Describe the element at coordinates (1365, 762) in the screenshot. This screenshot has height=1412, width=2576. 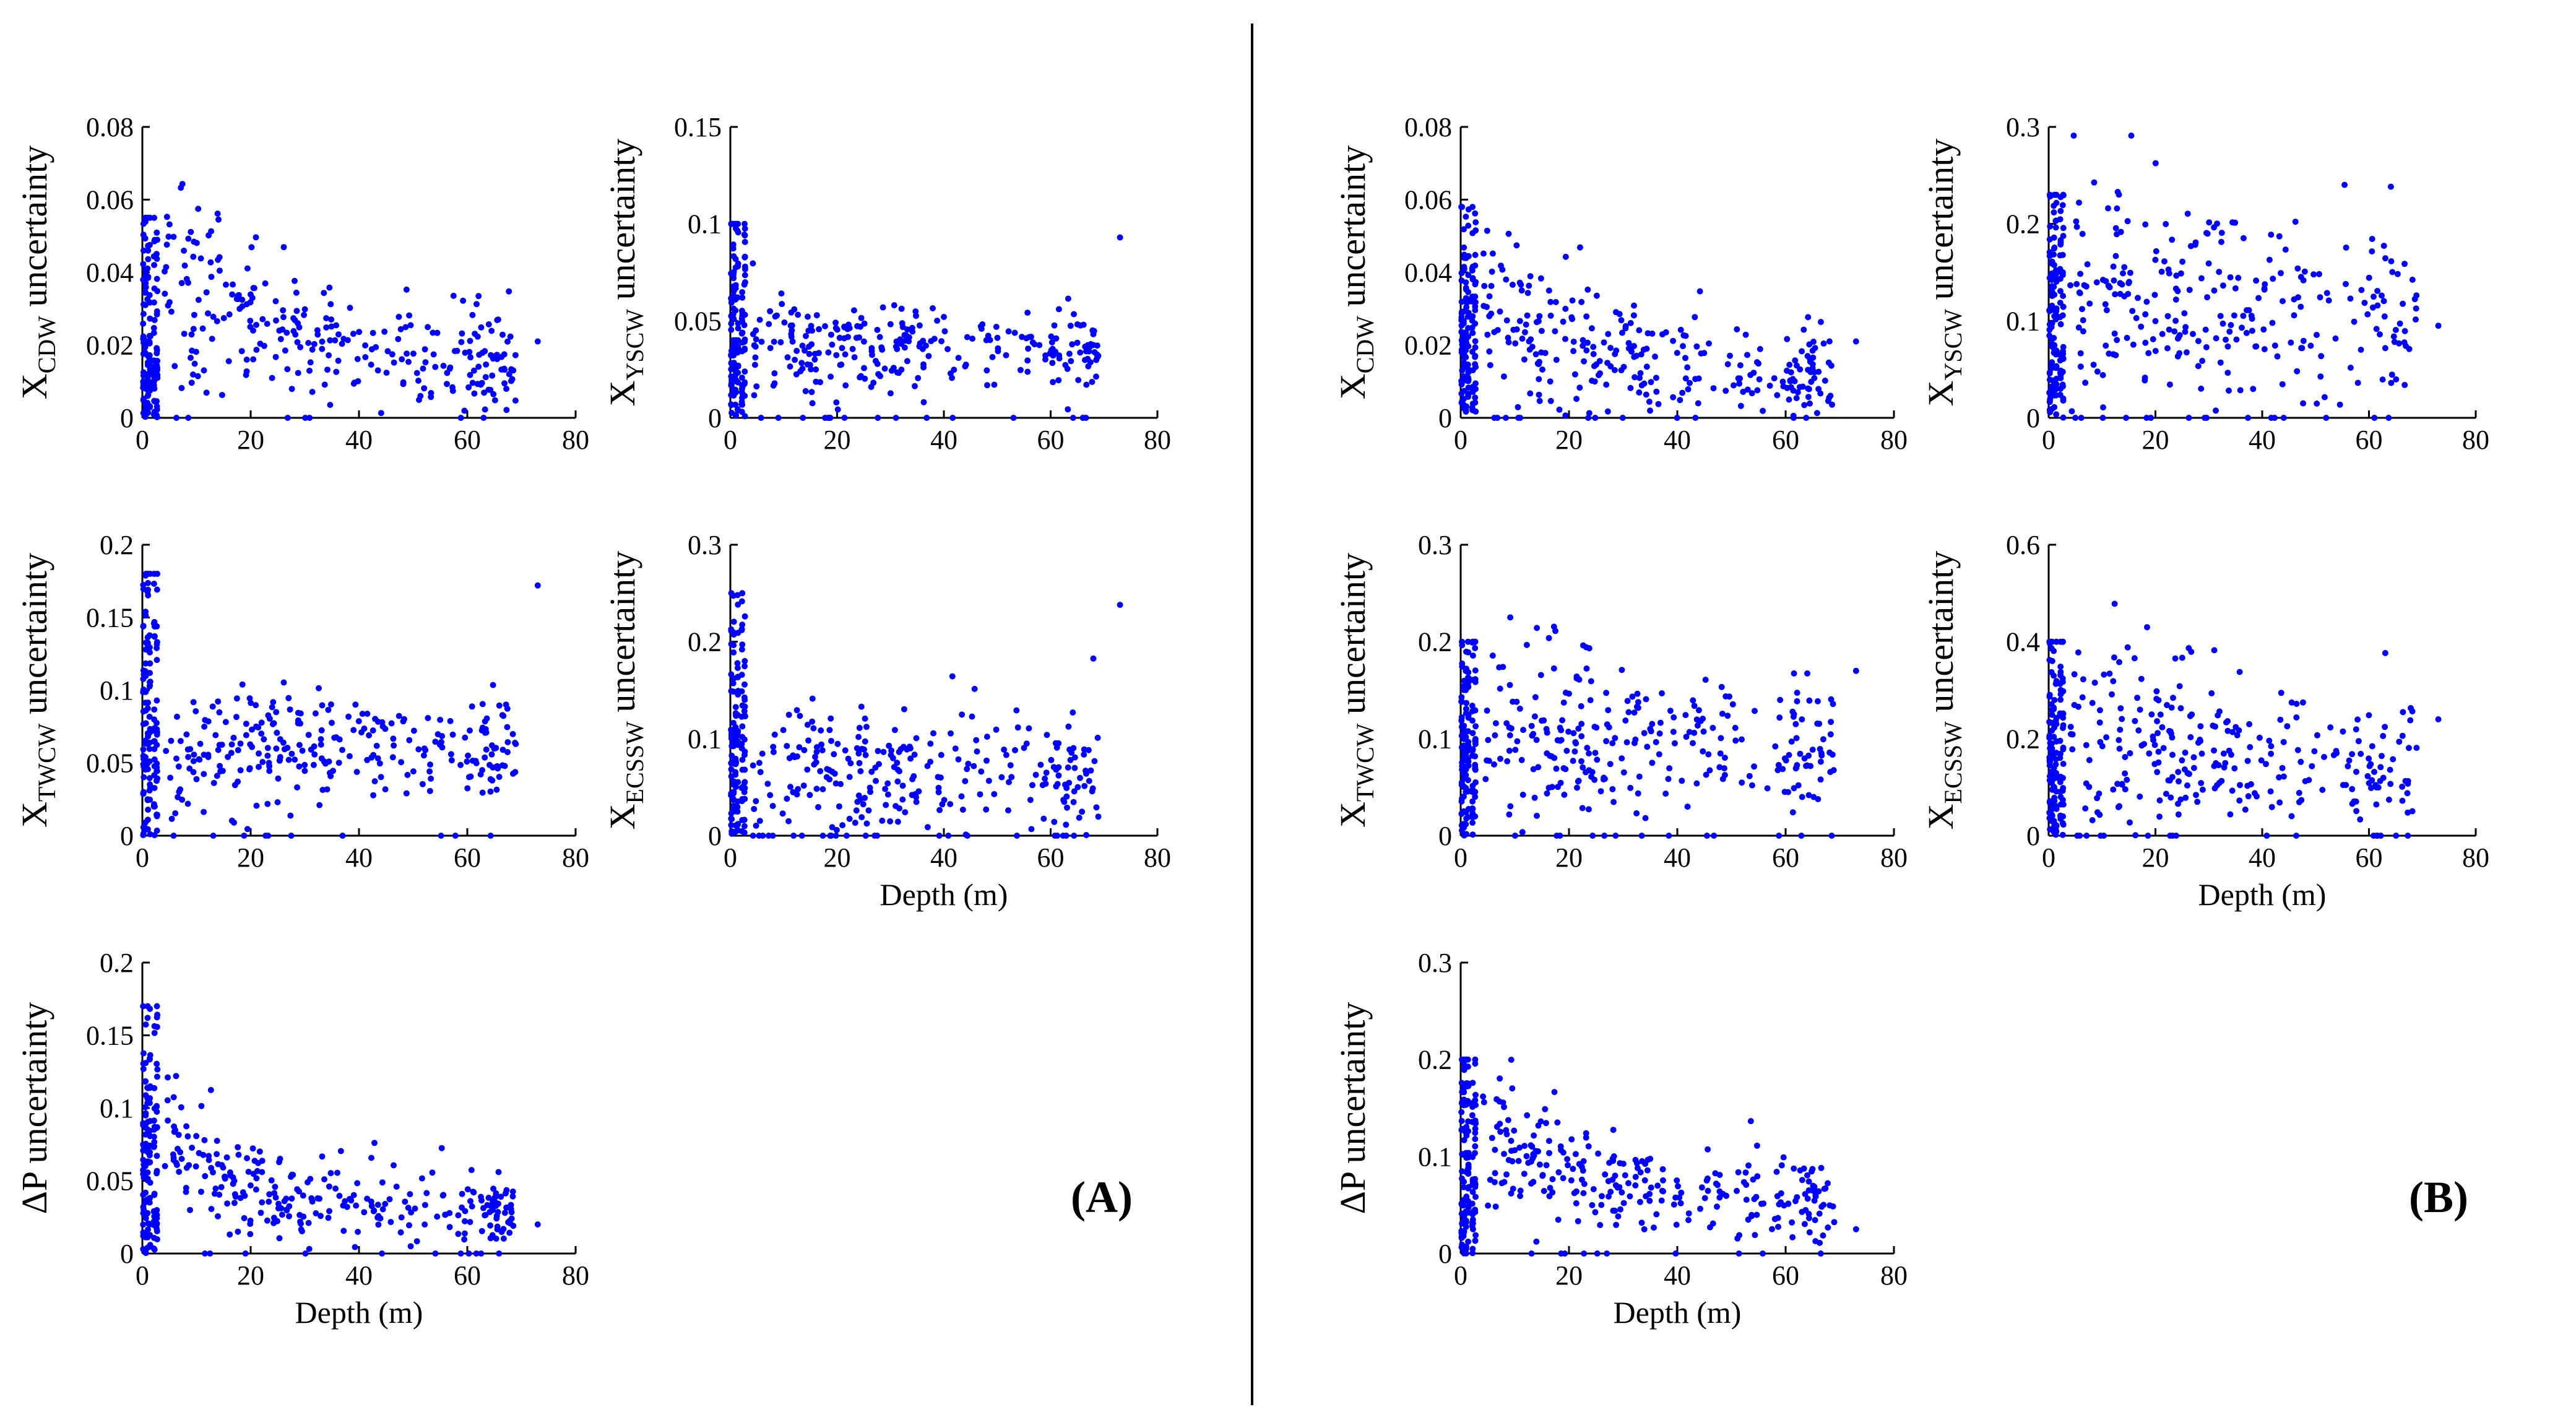
I see `y-axis-label-subscript: TWCW` at that location.